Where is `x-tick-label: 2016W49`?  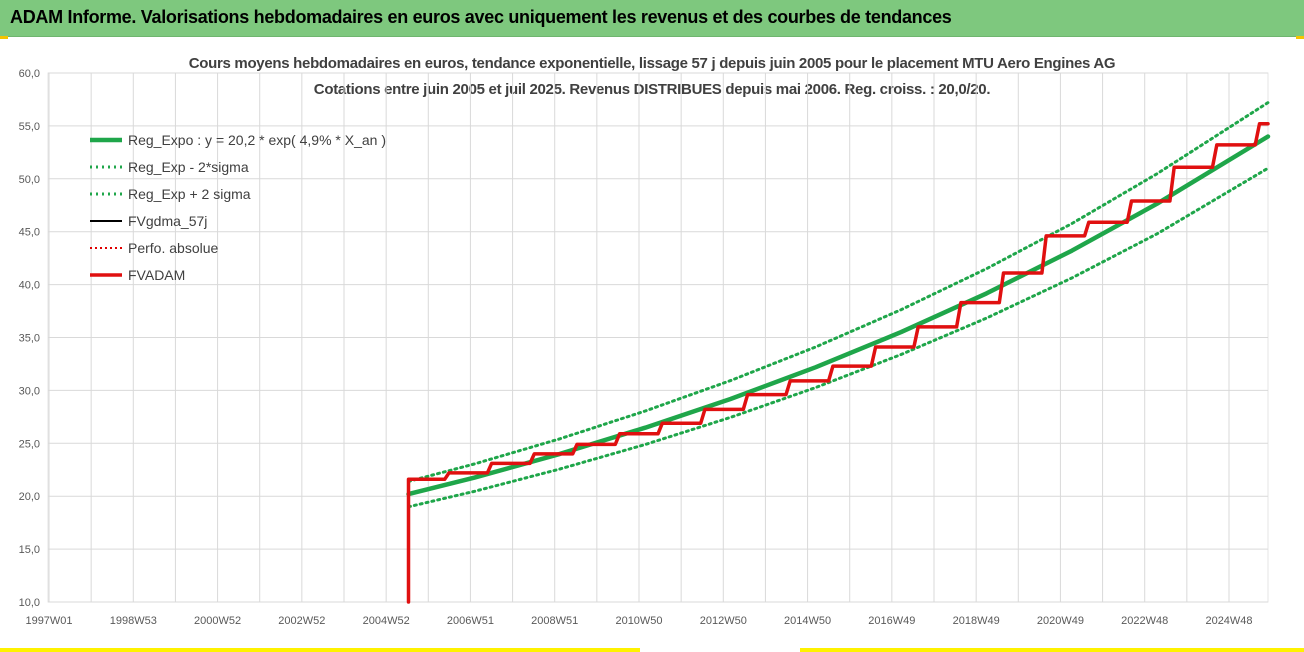
x-tick-label: 2016W49 is located at coordinates (891, 621).